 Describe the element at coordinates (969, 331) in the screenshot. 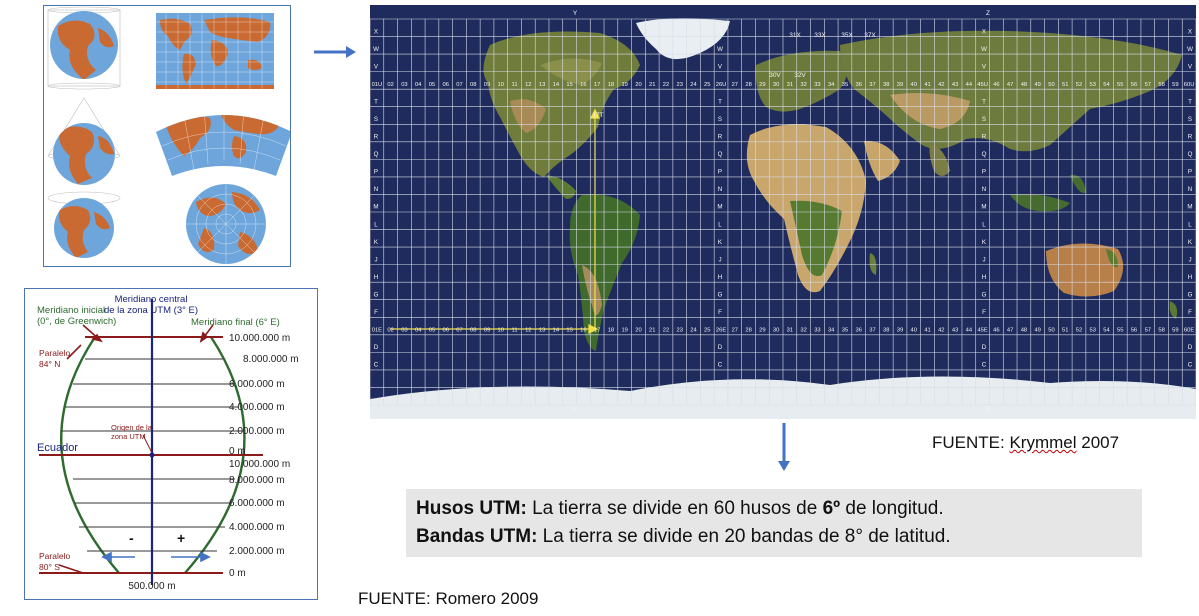

I see `zone-number-label: 44` at that location.